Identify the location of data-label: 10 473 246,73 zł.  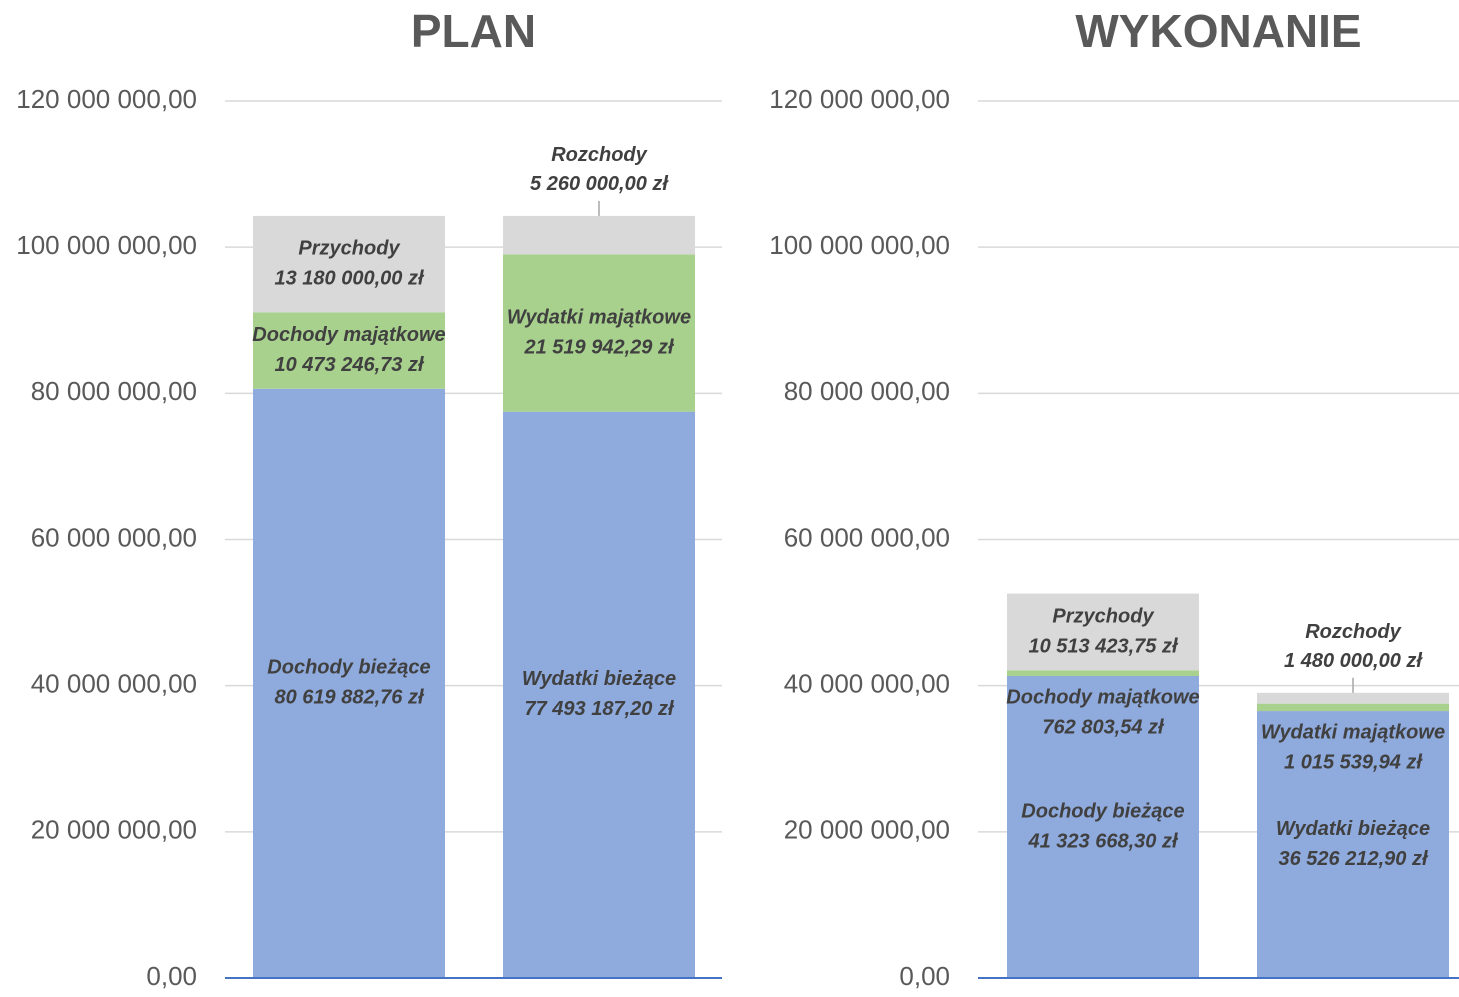
(349, 365).